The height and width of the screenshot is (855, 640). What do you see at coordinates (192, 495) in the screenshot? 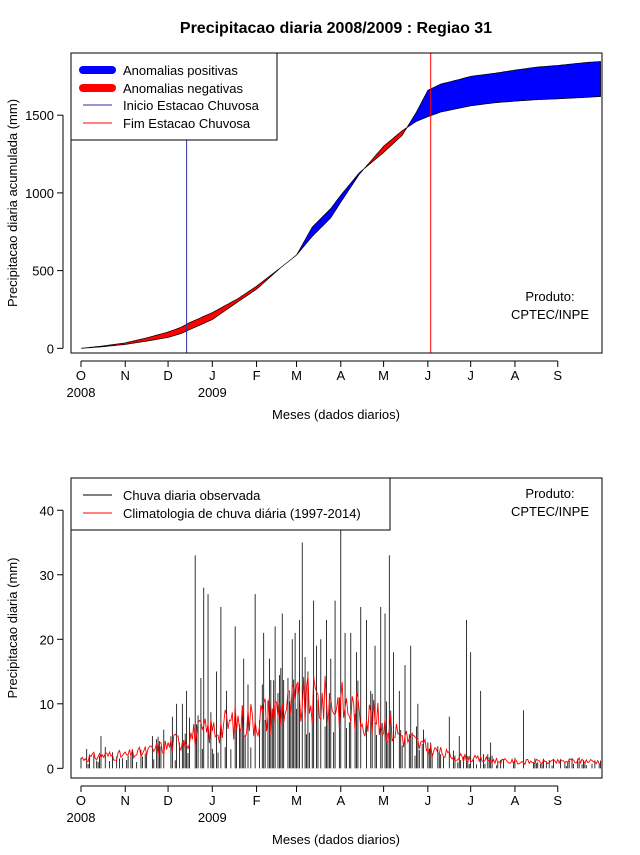
I see `legend-observed: Chuva diaria observada` at bounding box center [192, 495].